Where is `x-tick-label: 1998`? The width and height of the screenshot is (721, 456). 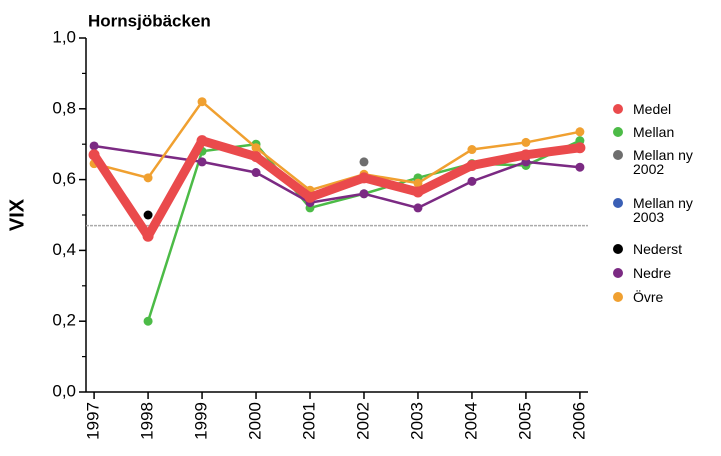
x-tick-label: 1998 is located at coordinates (147, 421).